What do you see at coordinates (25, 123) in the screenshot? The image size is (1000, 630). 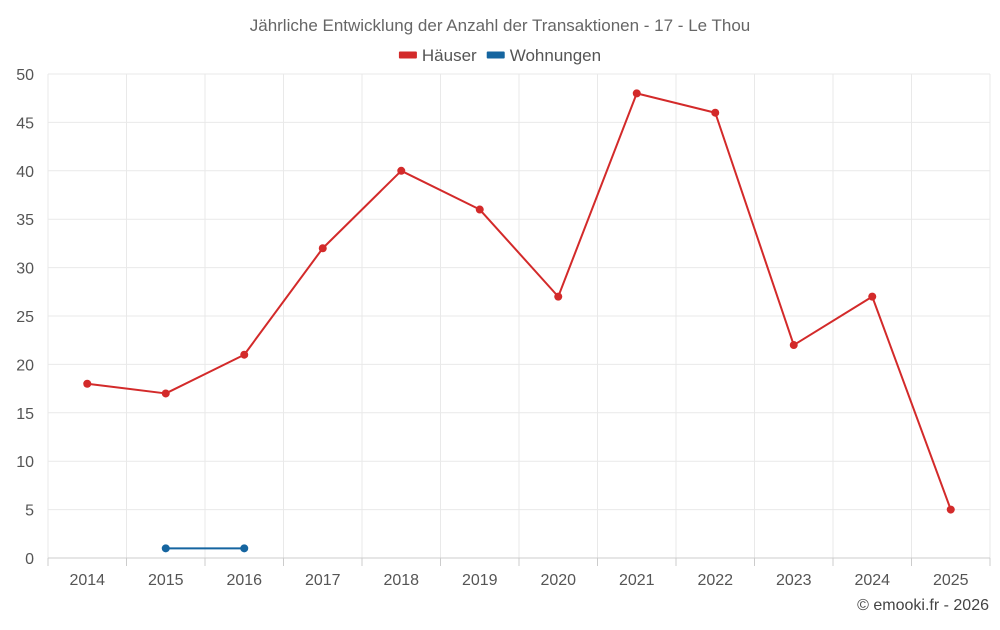 I see `y-tick-label: 45` at bounding box center [25, 123].